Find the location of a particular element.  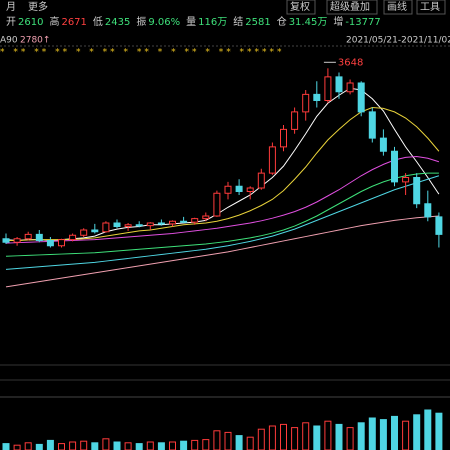

stat-label: 高 is located at coordinates (54, 21).